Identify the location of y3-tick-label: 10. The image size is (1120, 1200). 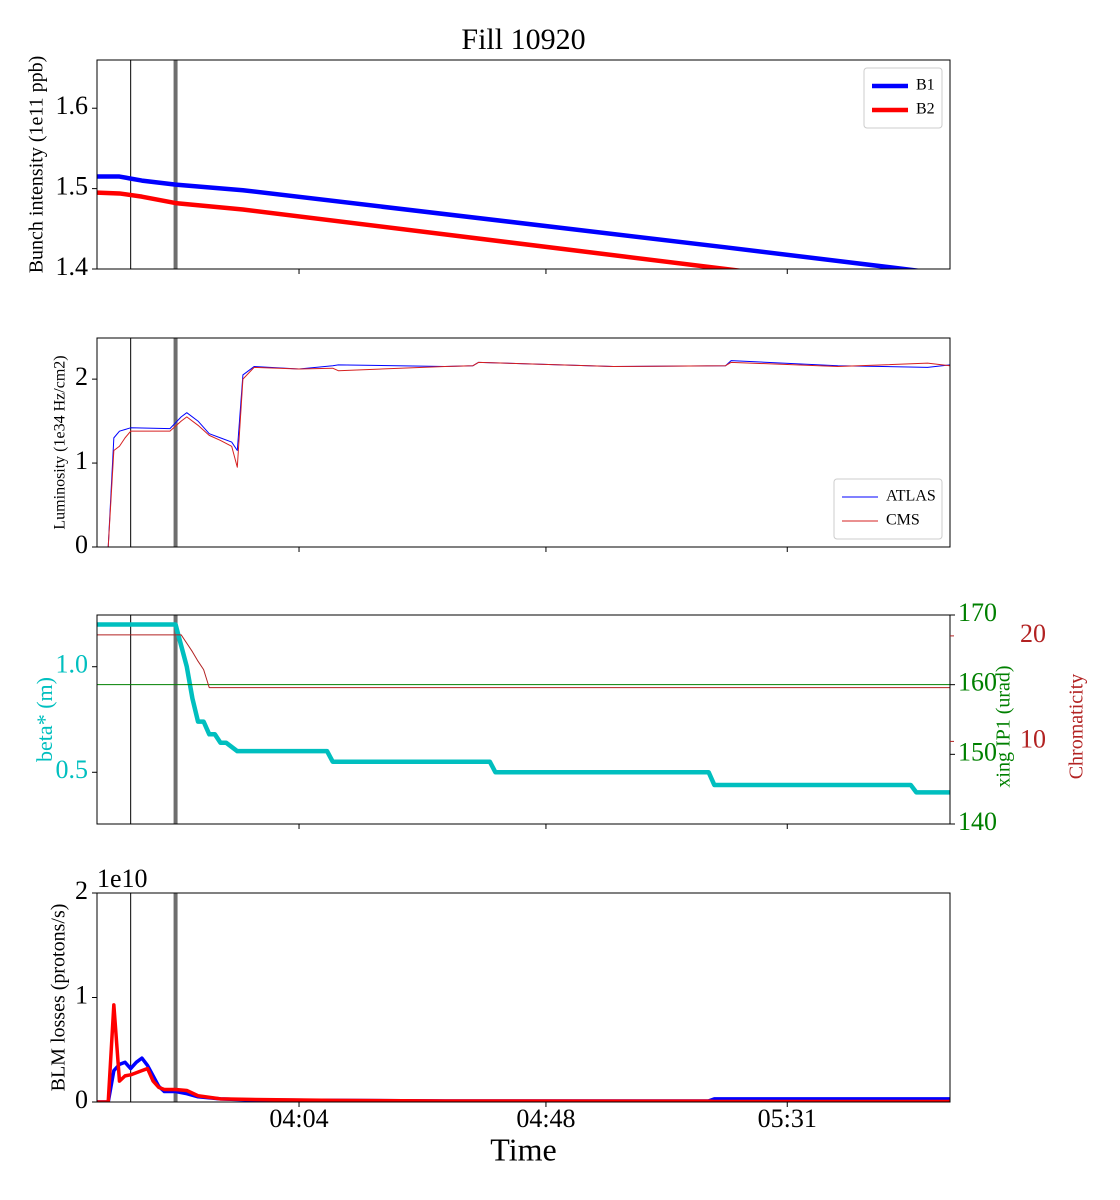
(1033, 738).